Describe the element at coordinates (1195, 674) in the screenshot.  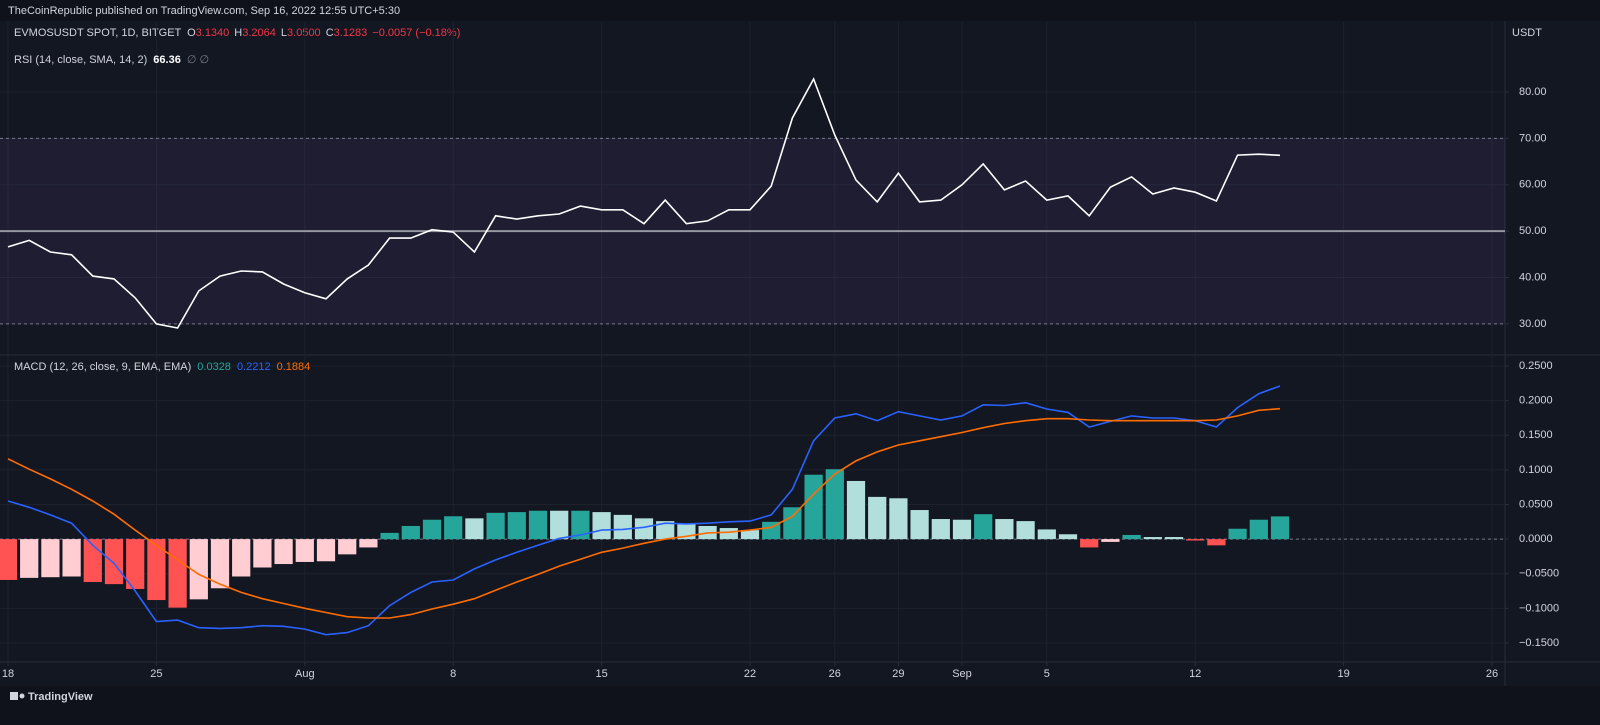
I see `x-tick-label: 12` at that location.